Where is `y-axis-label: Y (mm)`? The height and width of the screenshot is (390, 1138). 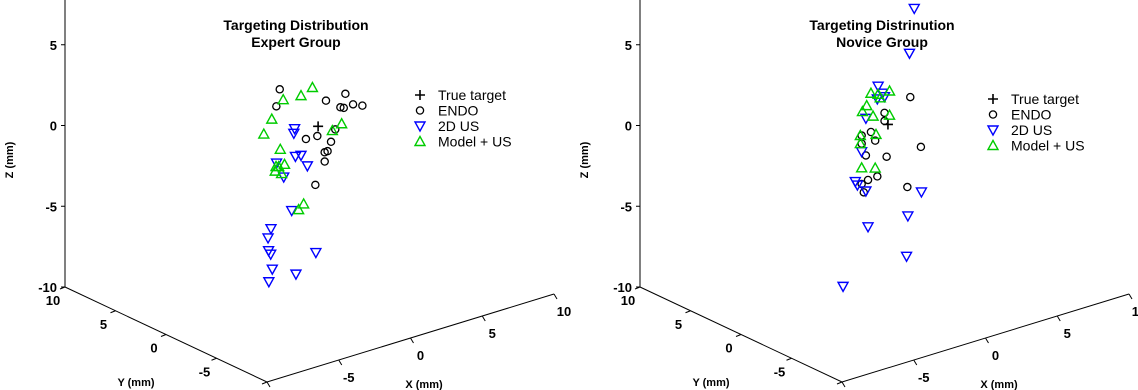 y-axis-label: Y (mm) is located at coordinates (710, 383).